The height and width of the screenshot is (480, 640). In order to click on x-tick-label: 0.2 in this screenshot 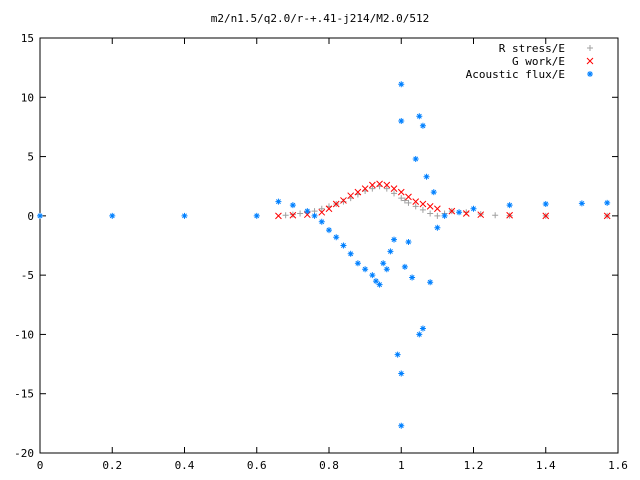, I will do `click(112, 465)`.